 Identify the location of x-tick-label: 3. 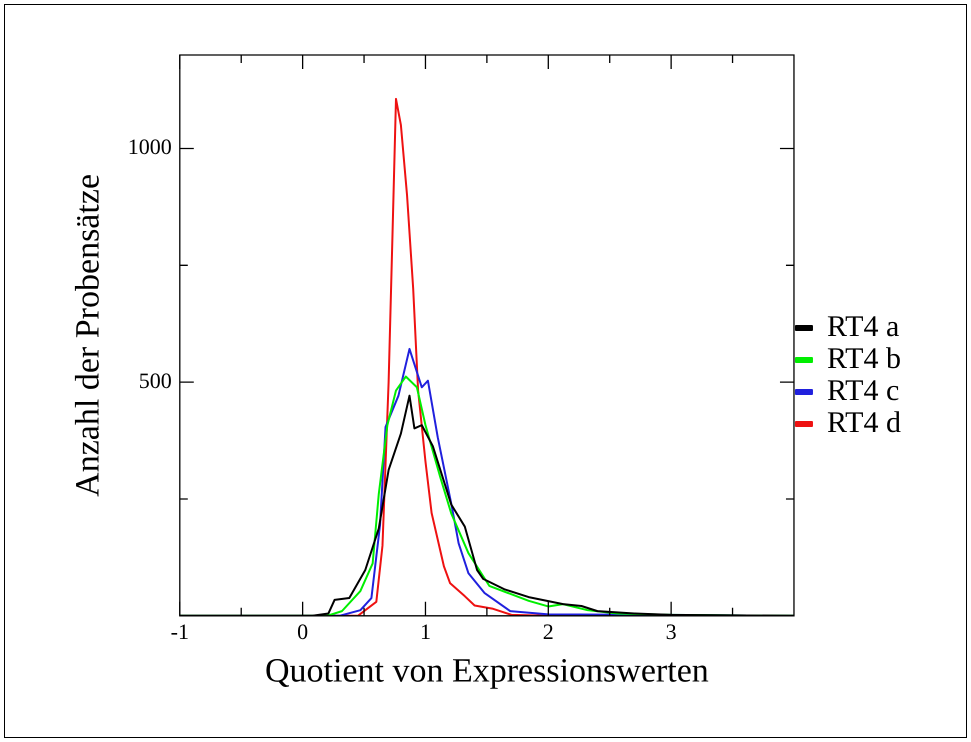
(671, 631).